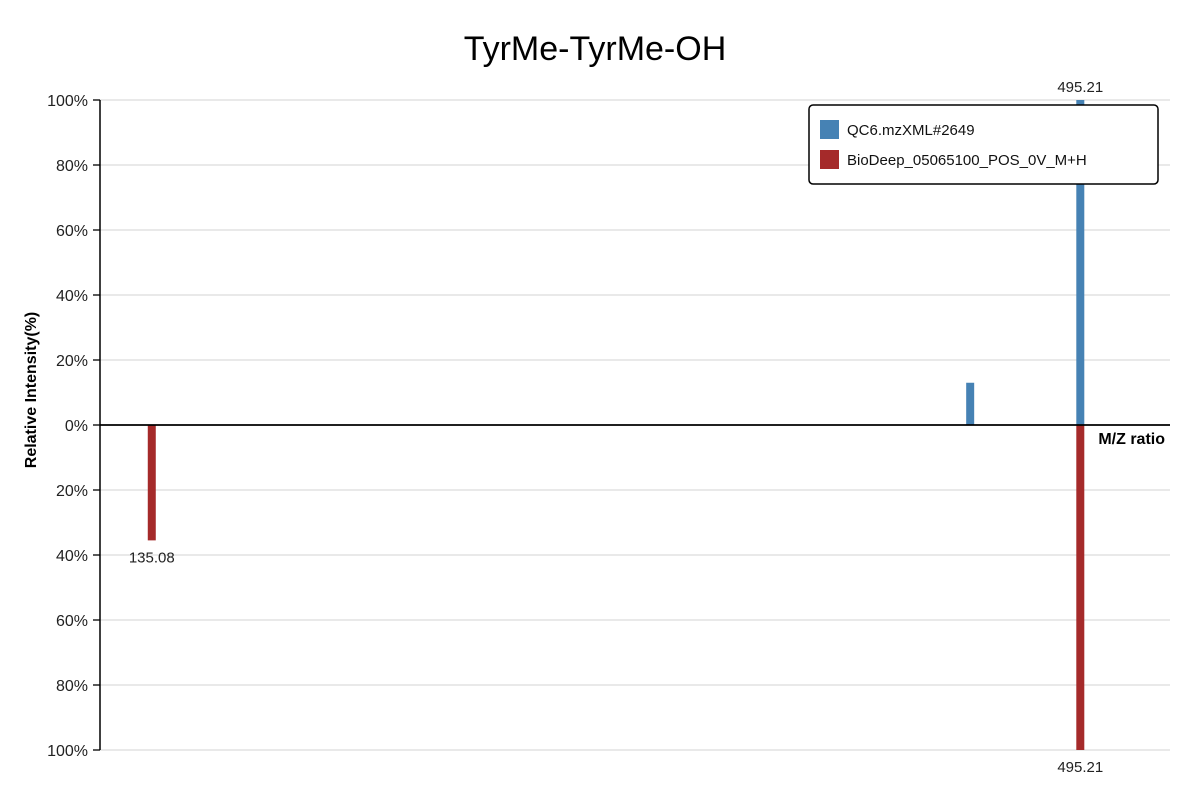 The width and height of the screenshot is (1200, 800). Describe the element at coordinates (829, 159) in the screenshot. I see `legend-swatch-biodeep` at that location.